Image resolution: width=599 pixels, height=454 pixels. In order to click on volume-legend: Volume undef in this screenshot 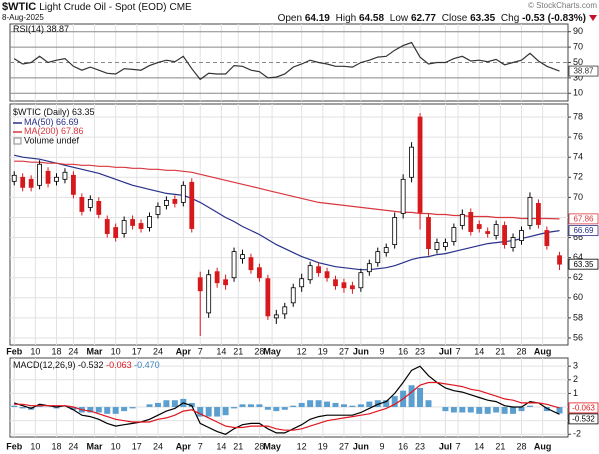, I will do `click(52, 140)`.